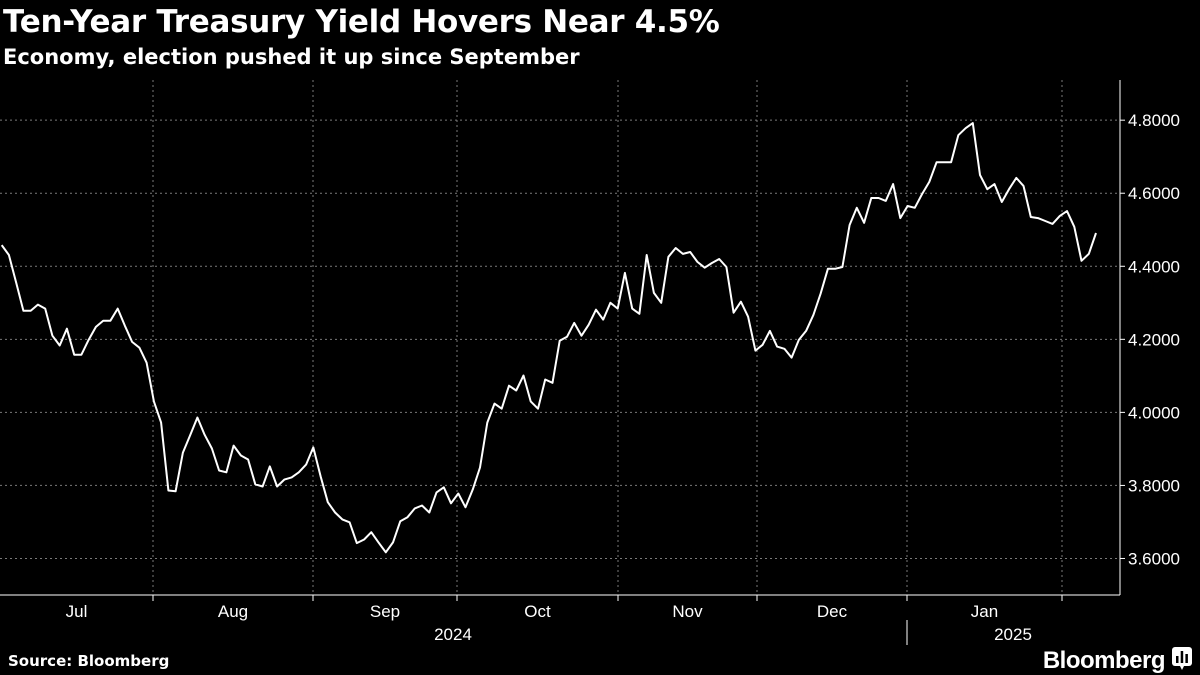 The height and width of the screenshot is (675, 1200). I want to click on bloomberg-logo: Bloomberg, so click(1117, 661).